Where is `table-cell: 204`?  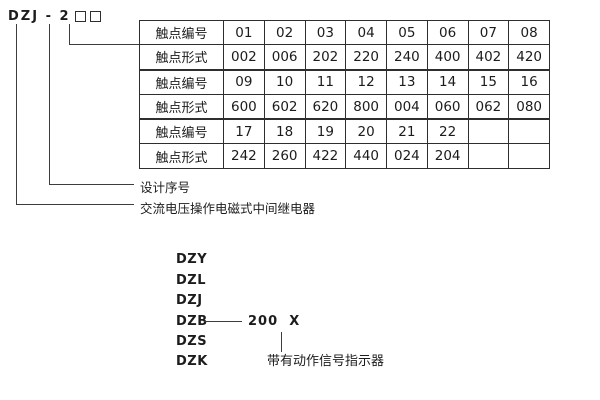 table-cell: 204 is located at coordinates (447, 156).